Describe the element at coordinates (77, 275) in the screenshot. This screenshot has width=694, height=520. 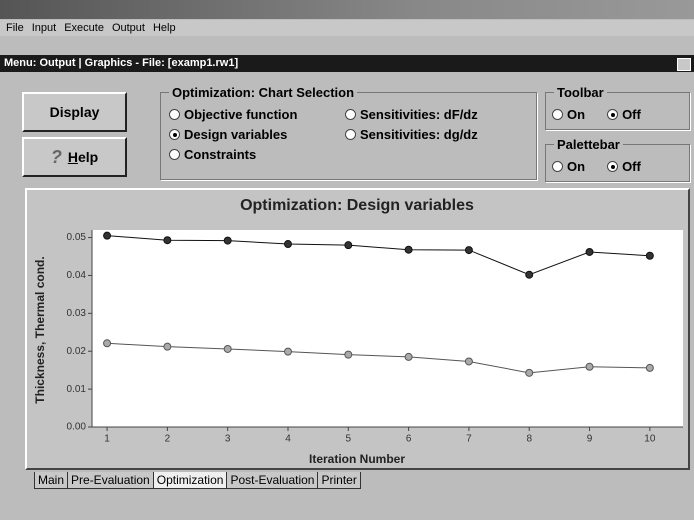
I see `y-tick-label: 0.04` at that location.